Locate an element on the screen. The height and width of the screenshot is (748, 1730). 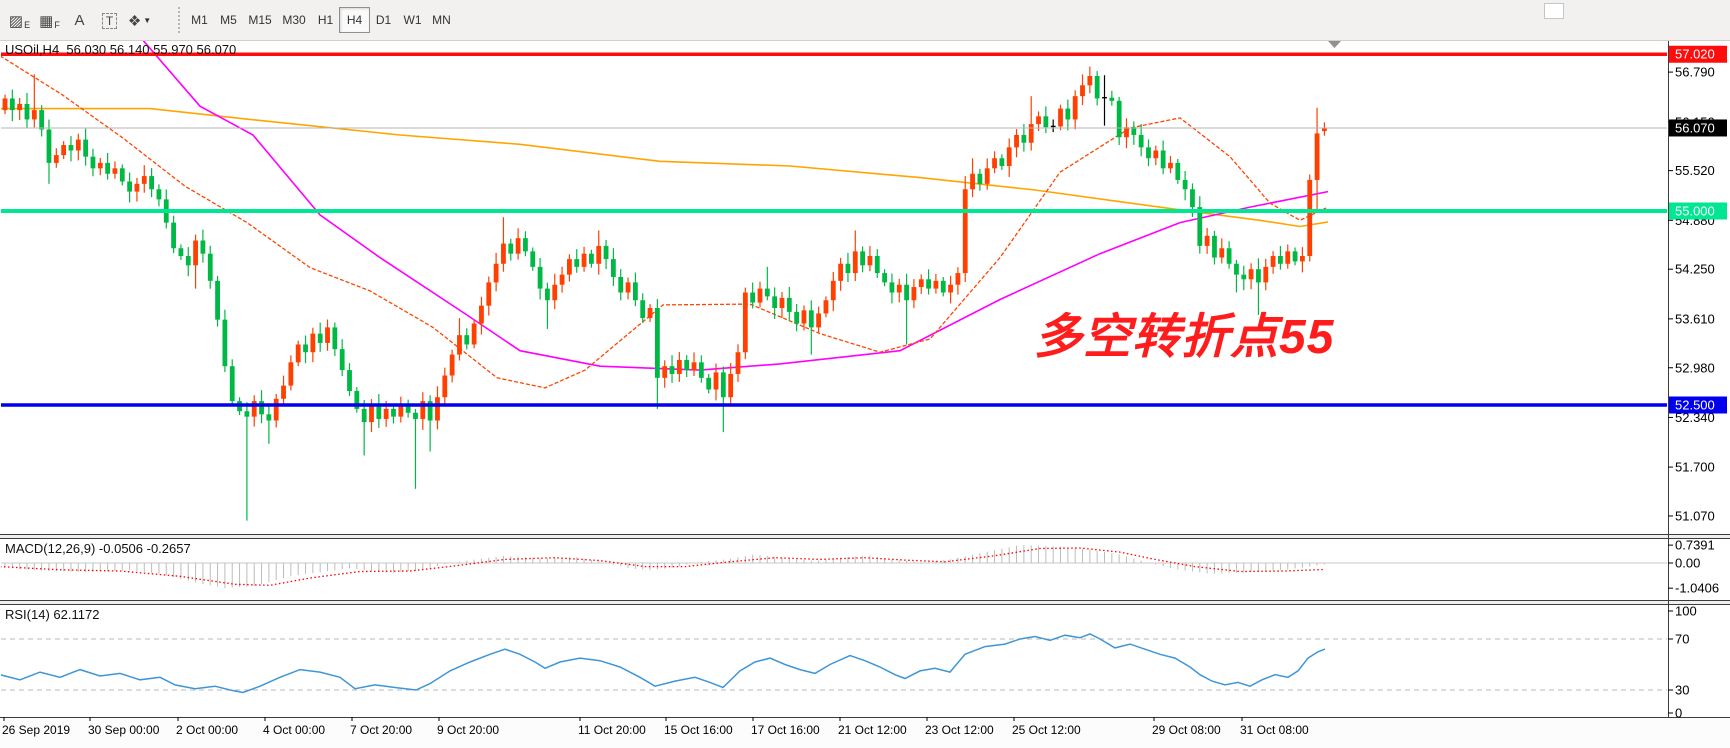
svg-text: 15 Oct 16:00 is located at coordinates (698, 730).